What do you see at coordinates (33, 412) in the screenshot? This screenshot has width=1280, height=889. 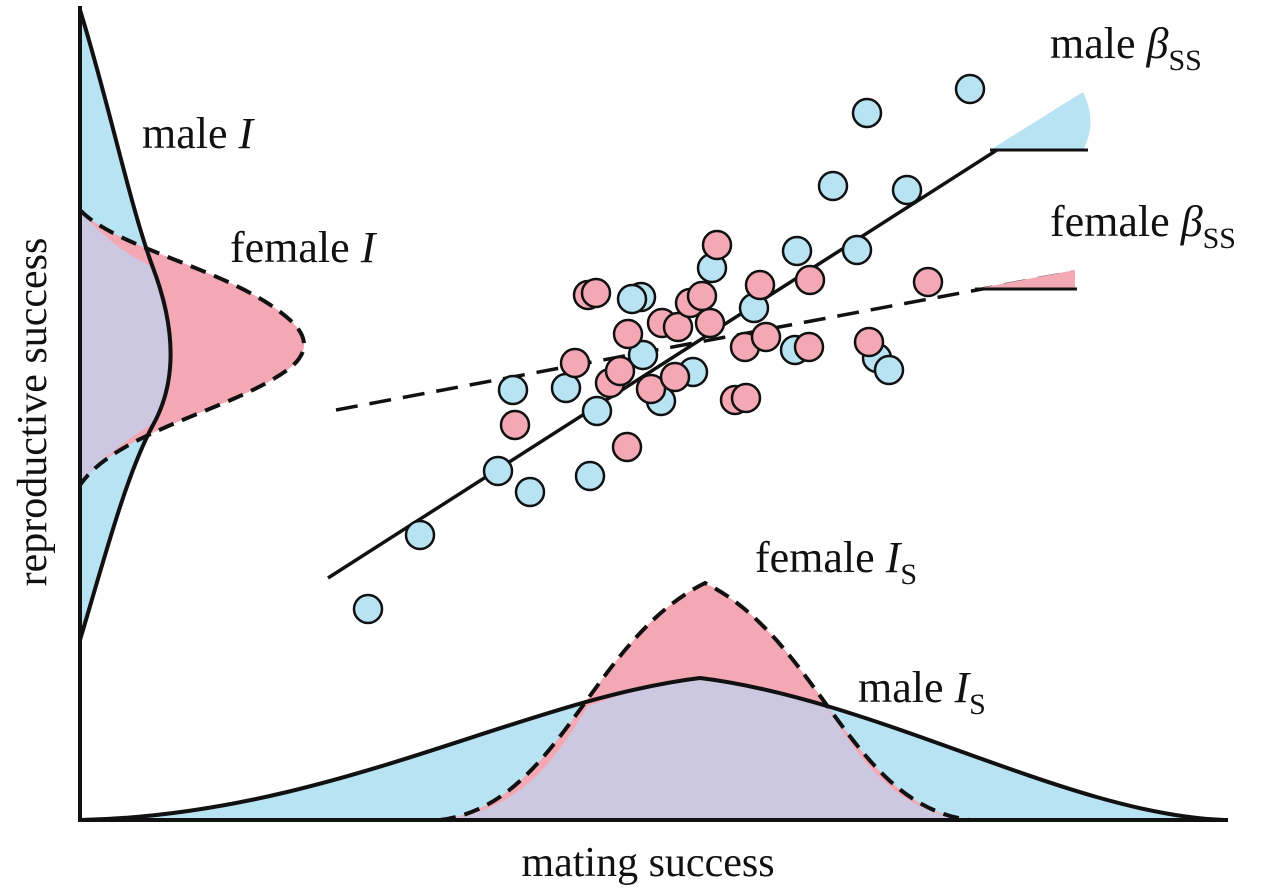 I see `y-axis-label: reproductive success` at bounding box center [33, 412].